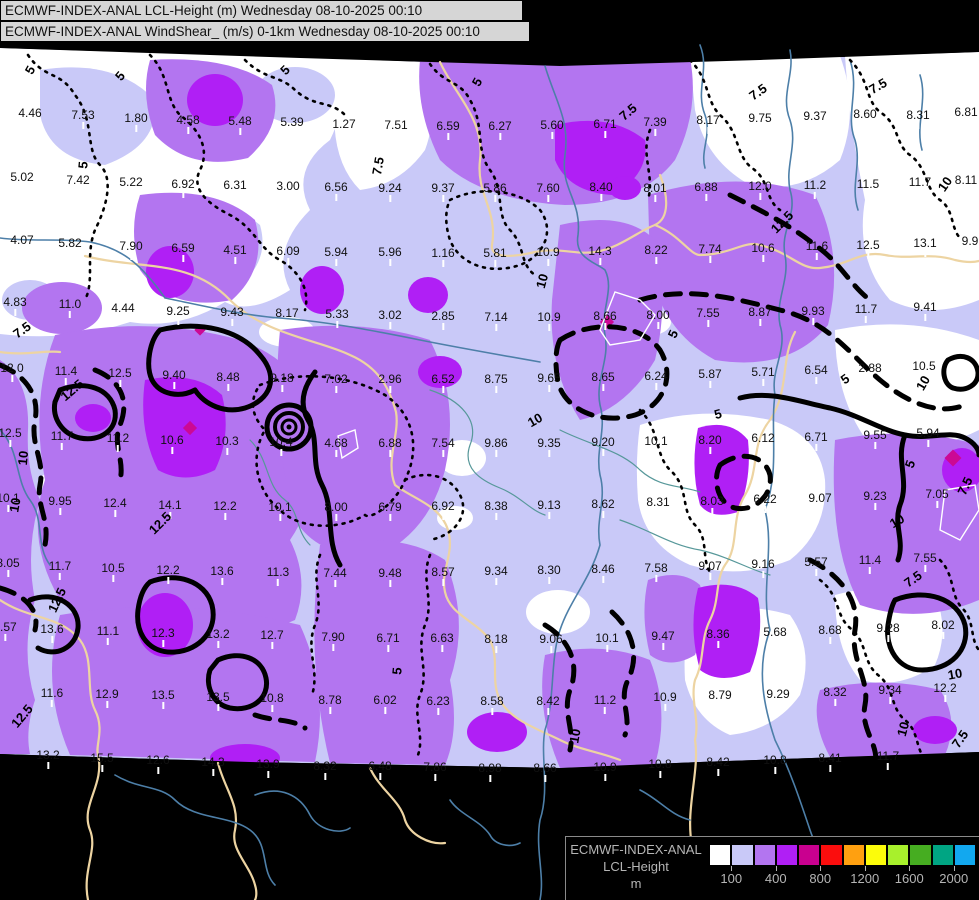  Describe the element at coordinates (636, 883) in the screenshot. I see `legend-unit: m` at that location.